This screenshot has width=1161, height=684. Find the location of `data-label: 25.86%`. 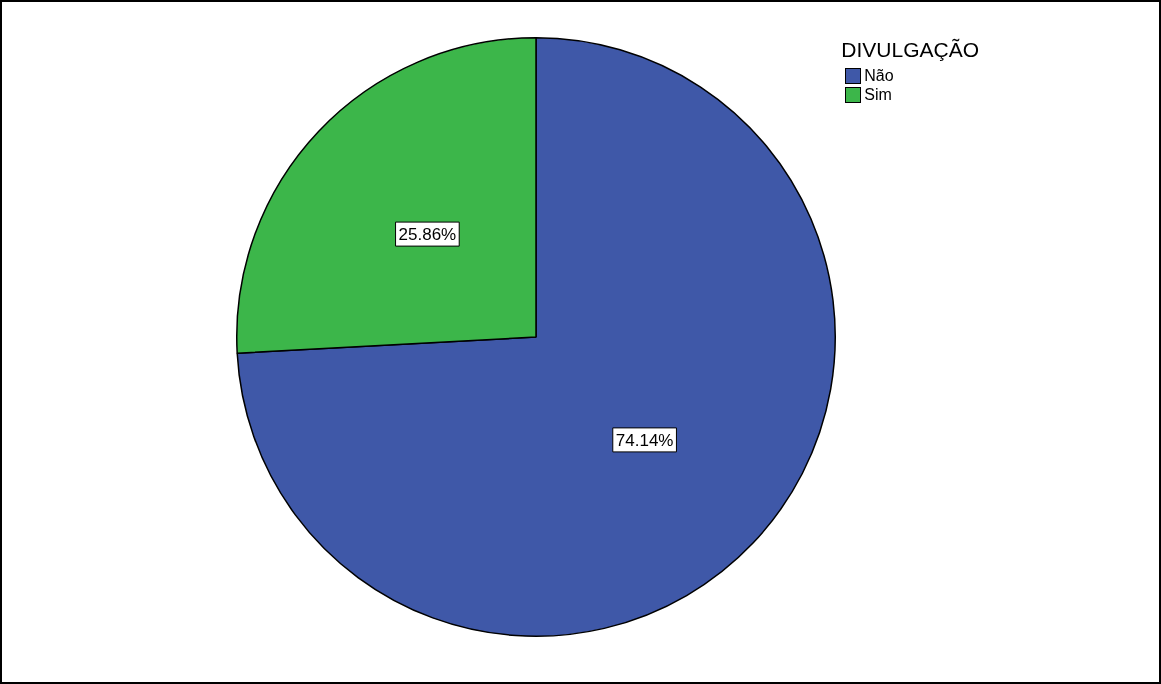

data-label: 25.86% is located at coordinates (427, 234).